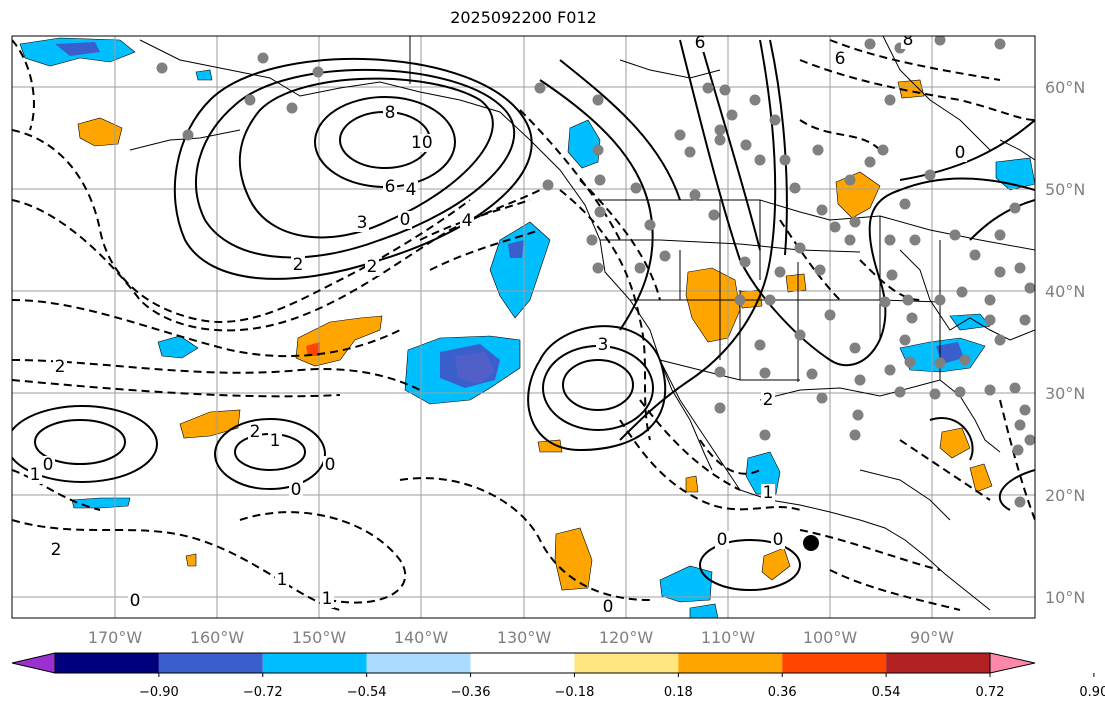 Image resolution: width=1105 pixels, height=712 pixels. I want to click on colorbar-tick-label: 0.36, so click(782, 692).